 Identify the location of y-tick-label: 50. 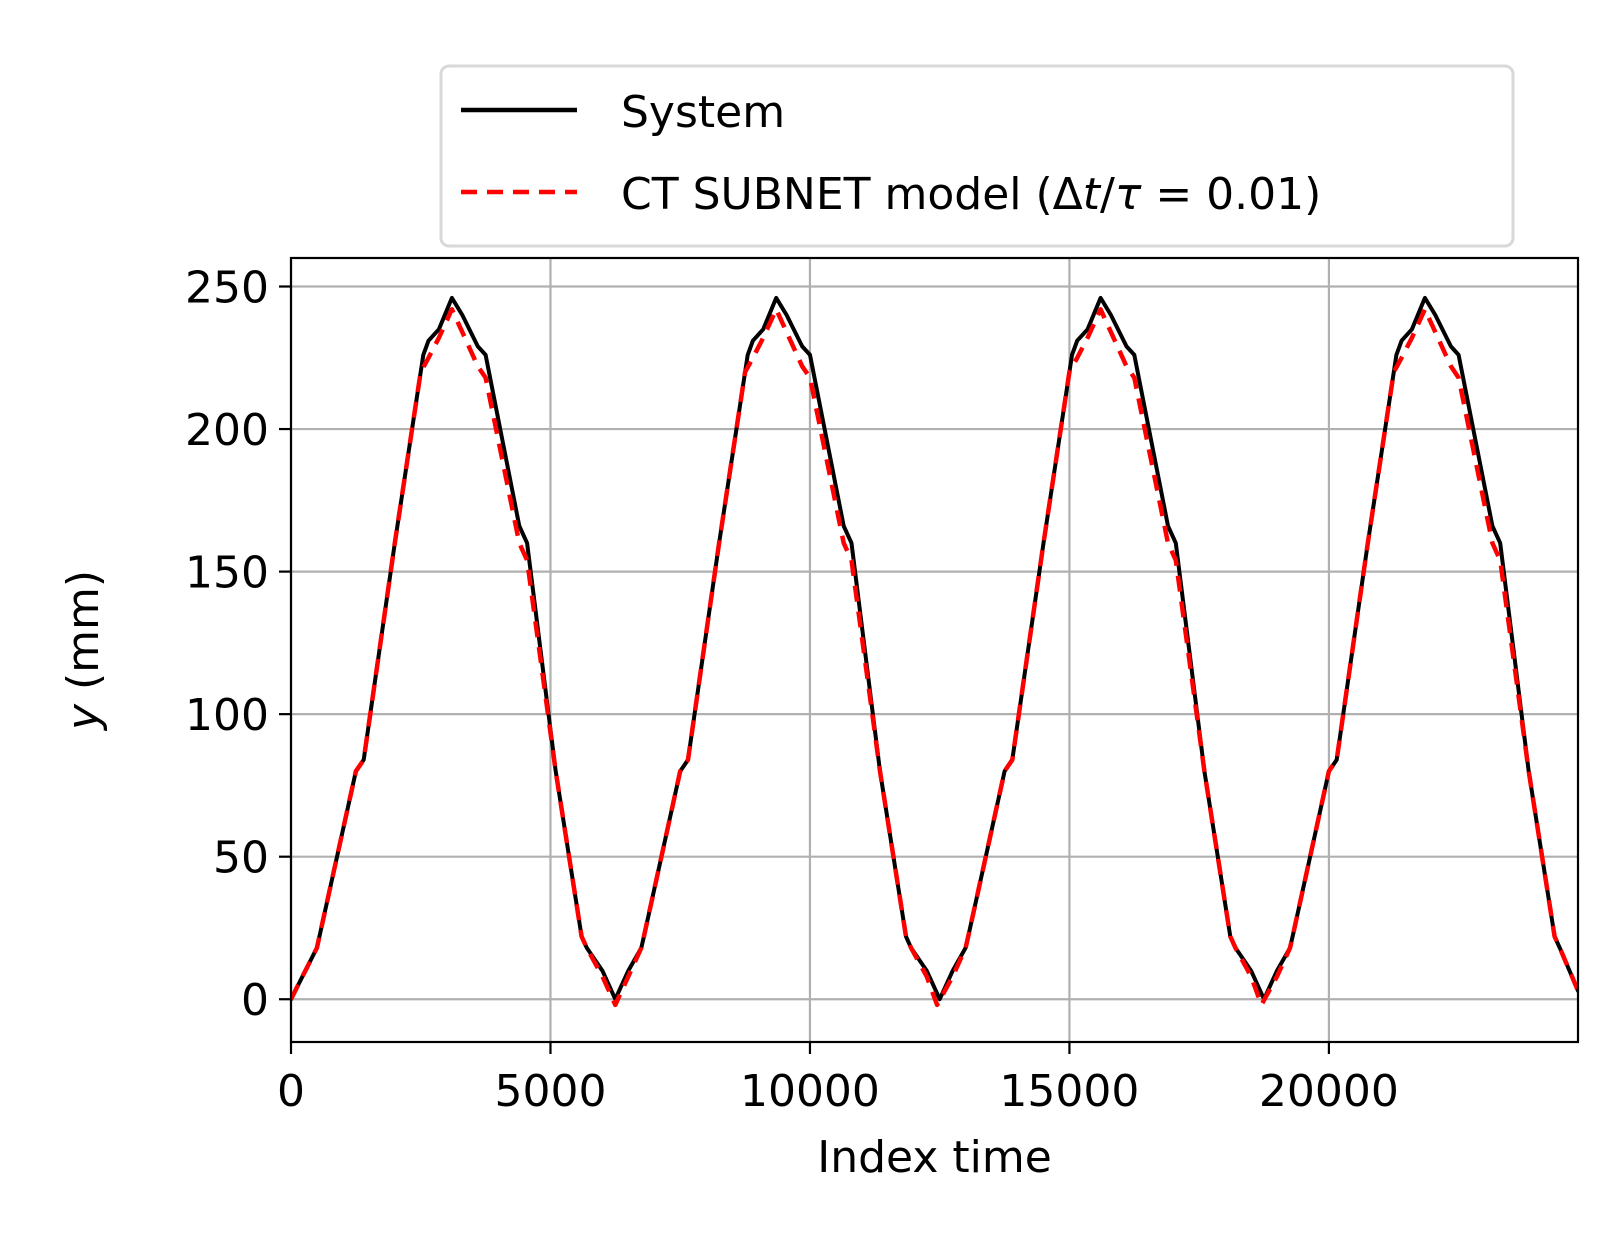
(241, 858).